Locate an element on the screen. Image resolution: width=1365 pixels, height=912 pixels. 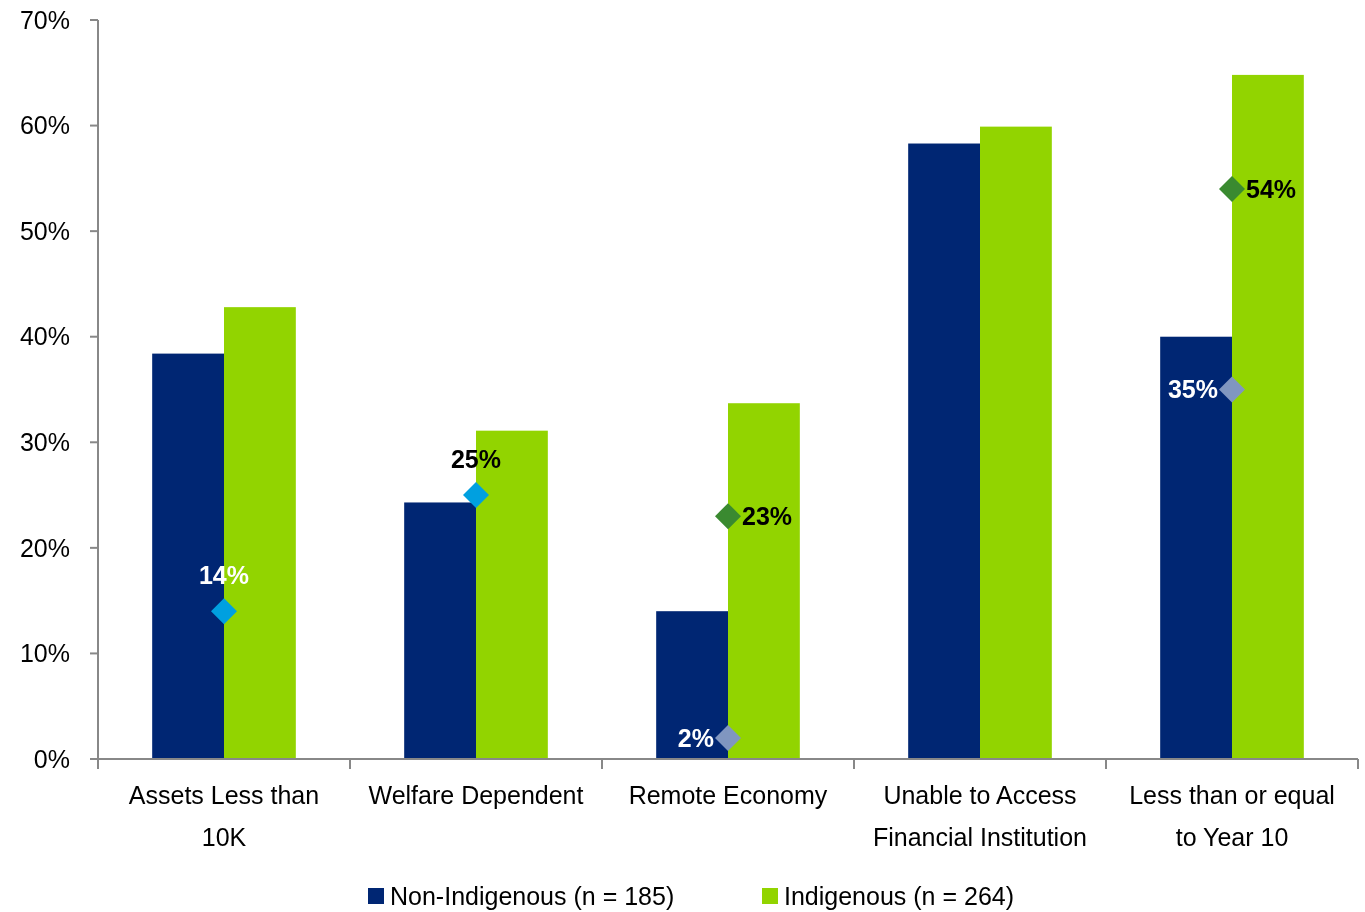
x-tick-label: Assets Less than 10K is located at coordinates (224, 816).